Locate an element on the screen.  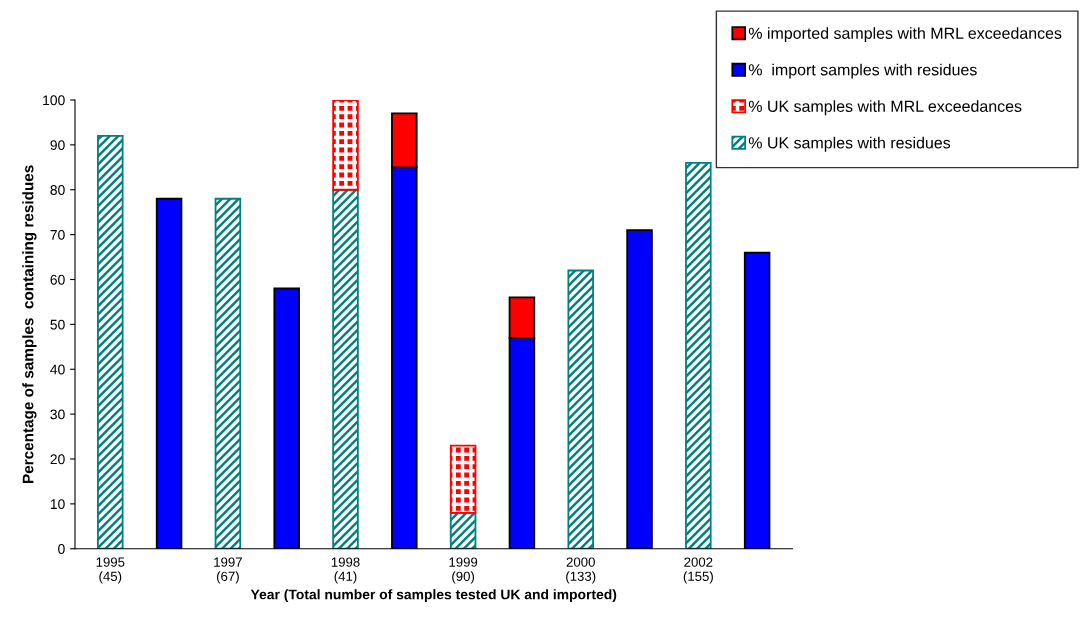
x-axis-title: Year (Total number of samples tested UK and imported) is located at coordinates (433, 596).